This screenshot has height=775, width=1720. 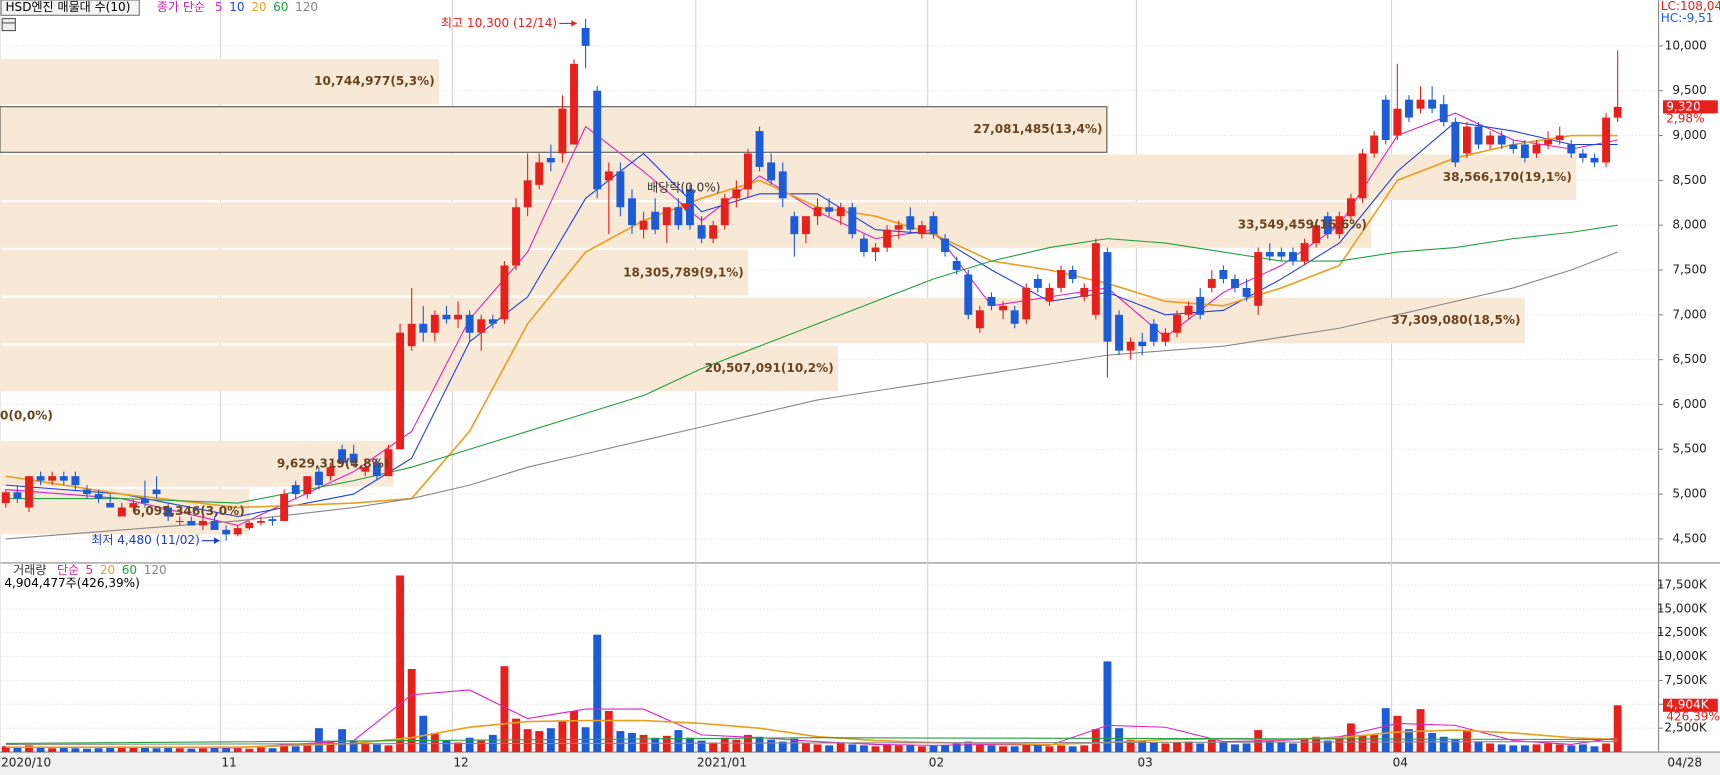 I want to click on y-tick-label: 6,000, so click(x=1689, y=404).